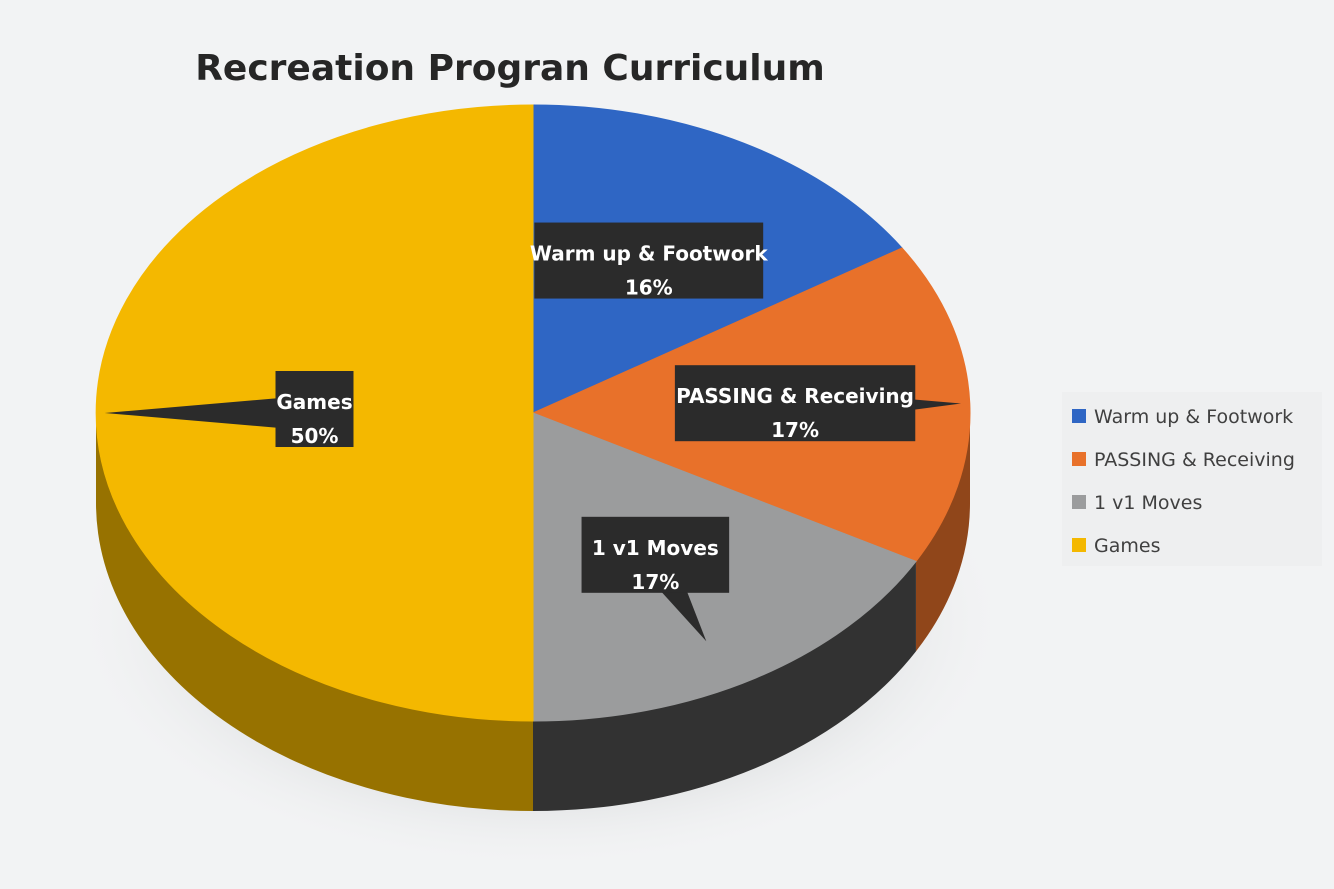 Image resolution: width=1334 pixels, height=889 pixels. Describe the element at coordinates (795, 430) in the screenshot. I see `data-label-passing-receiving: 17%` at that location.